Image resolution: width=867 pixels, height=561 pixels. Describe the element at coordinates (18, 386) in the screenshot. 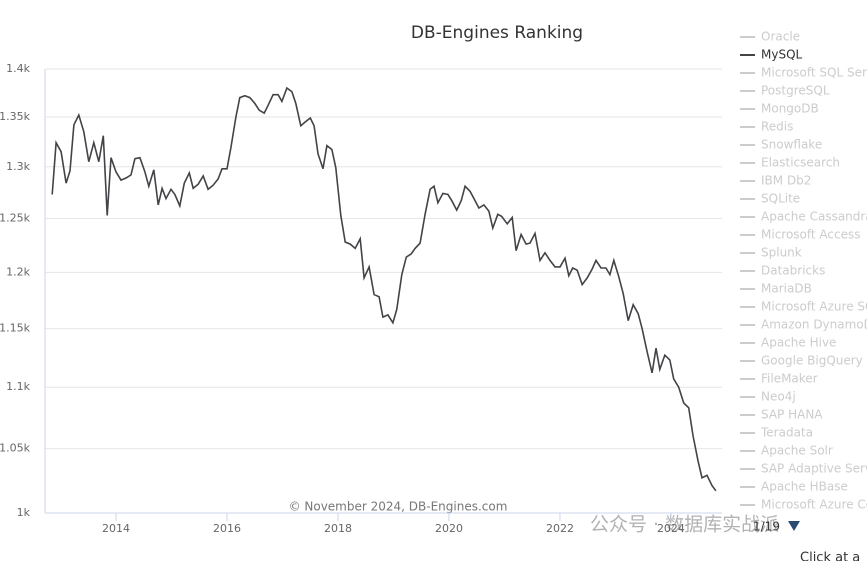

I see `y-tick-label: 1.1k` at that location.